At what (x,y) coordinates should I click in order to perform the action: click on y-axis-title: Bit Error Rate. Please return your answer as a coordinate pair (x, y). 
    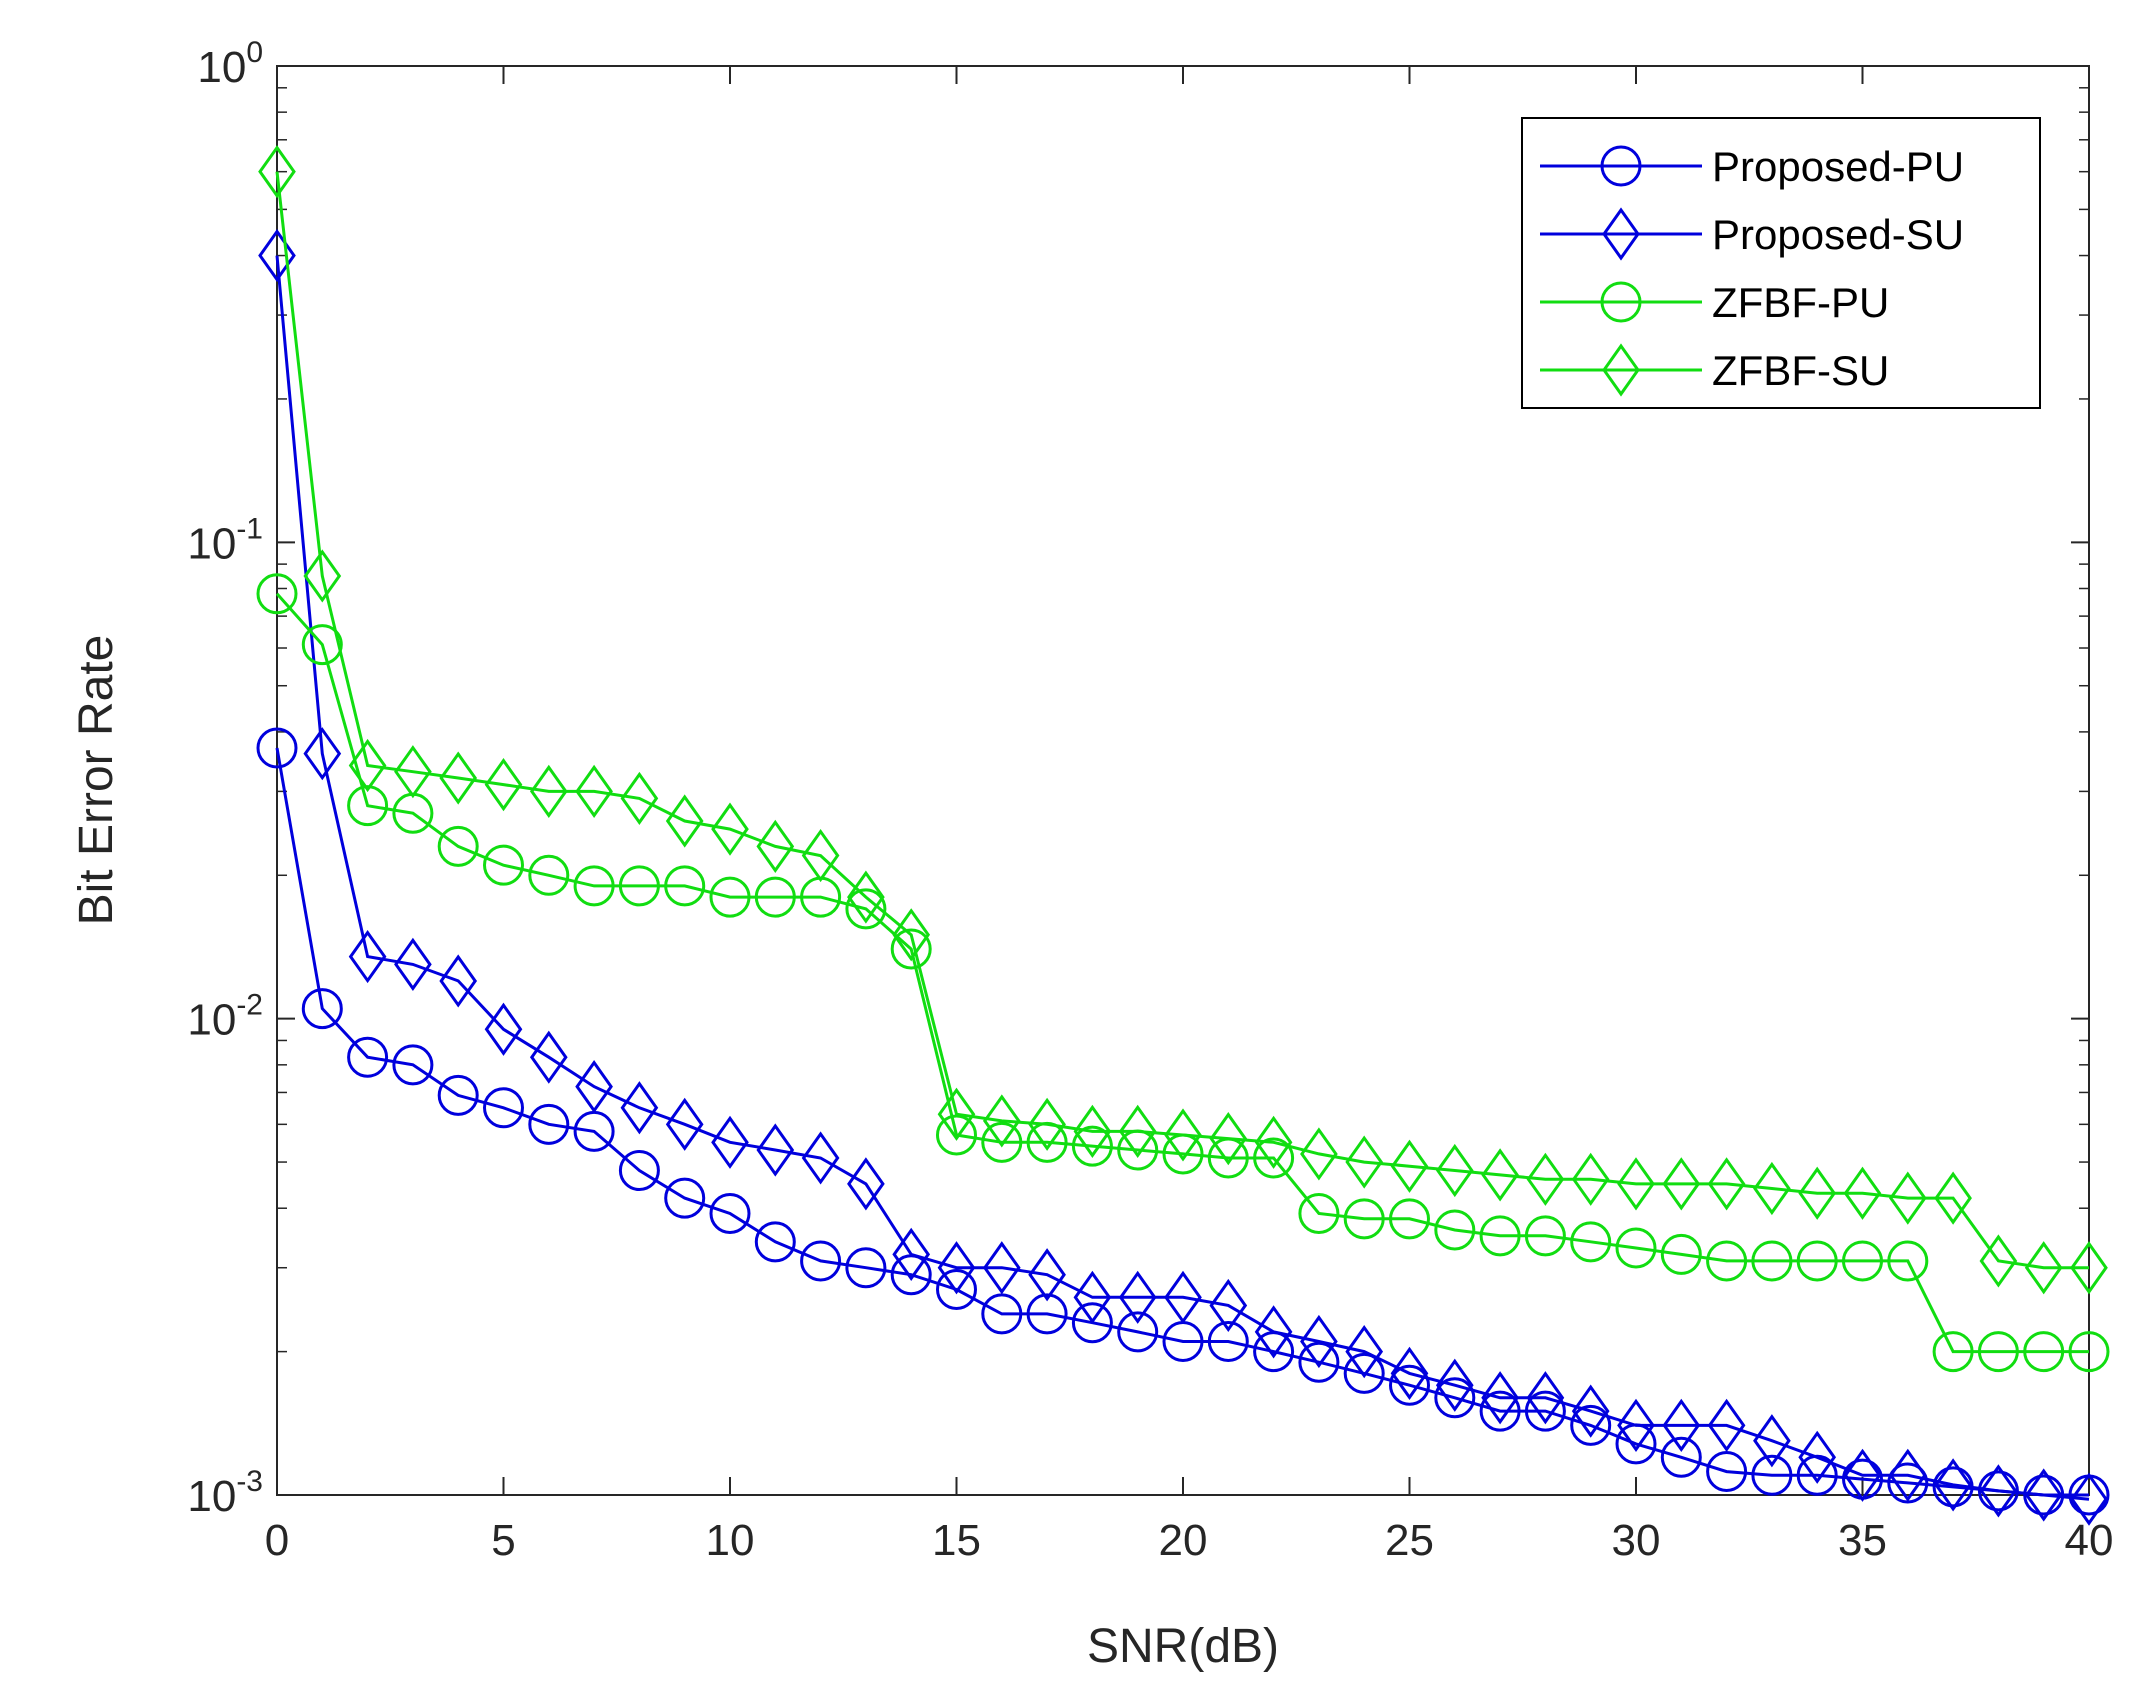
    Looking at the image, I should click on (96, 780).